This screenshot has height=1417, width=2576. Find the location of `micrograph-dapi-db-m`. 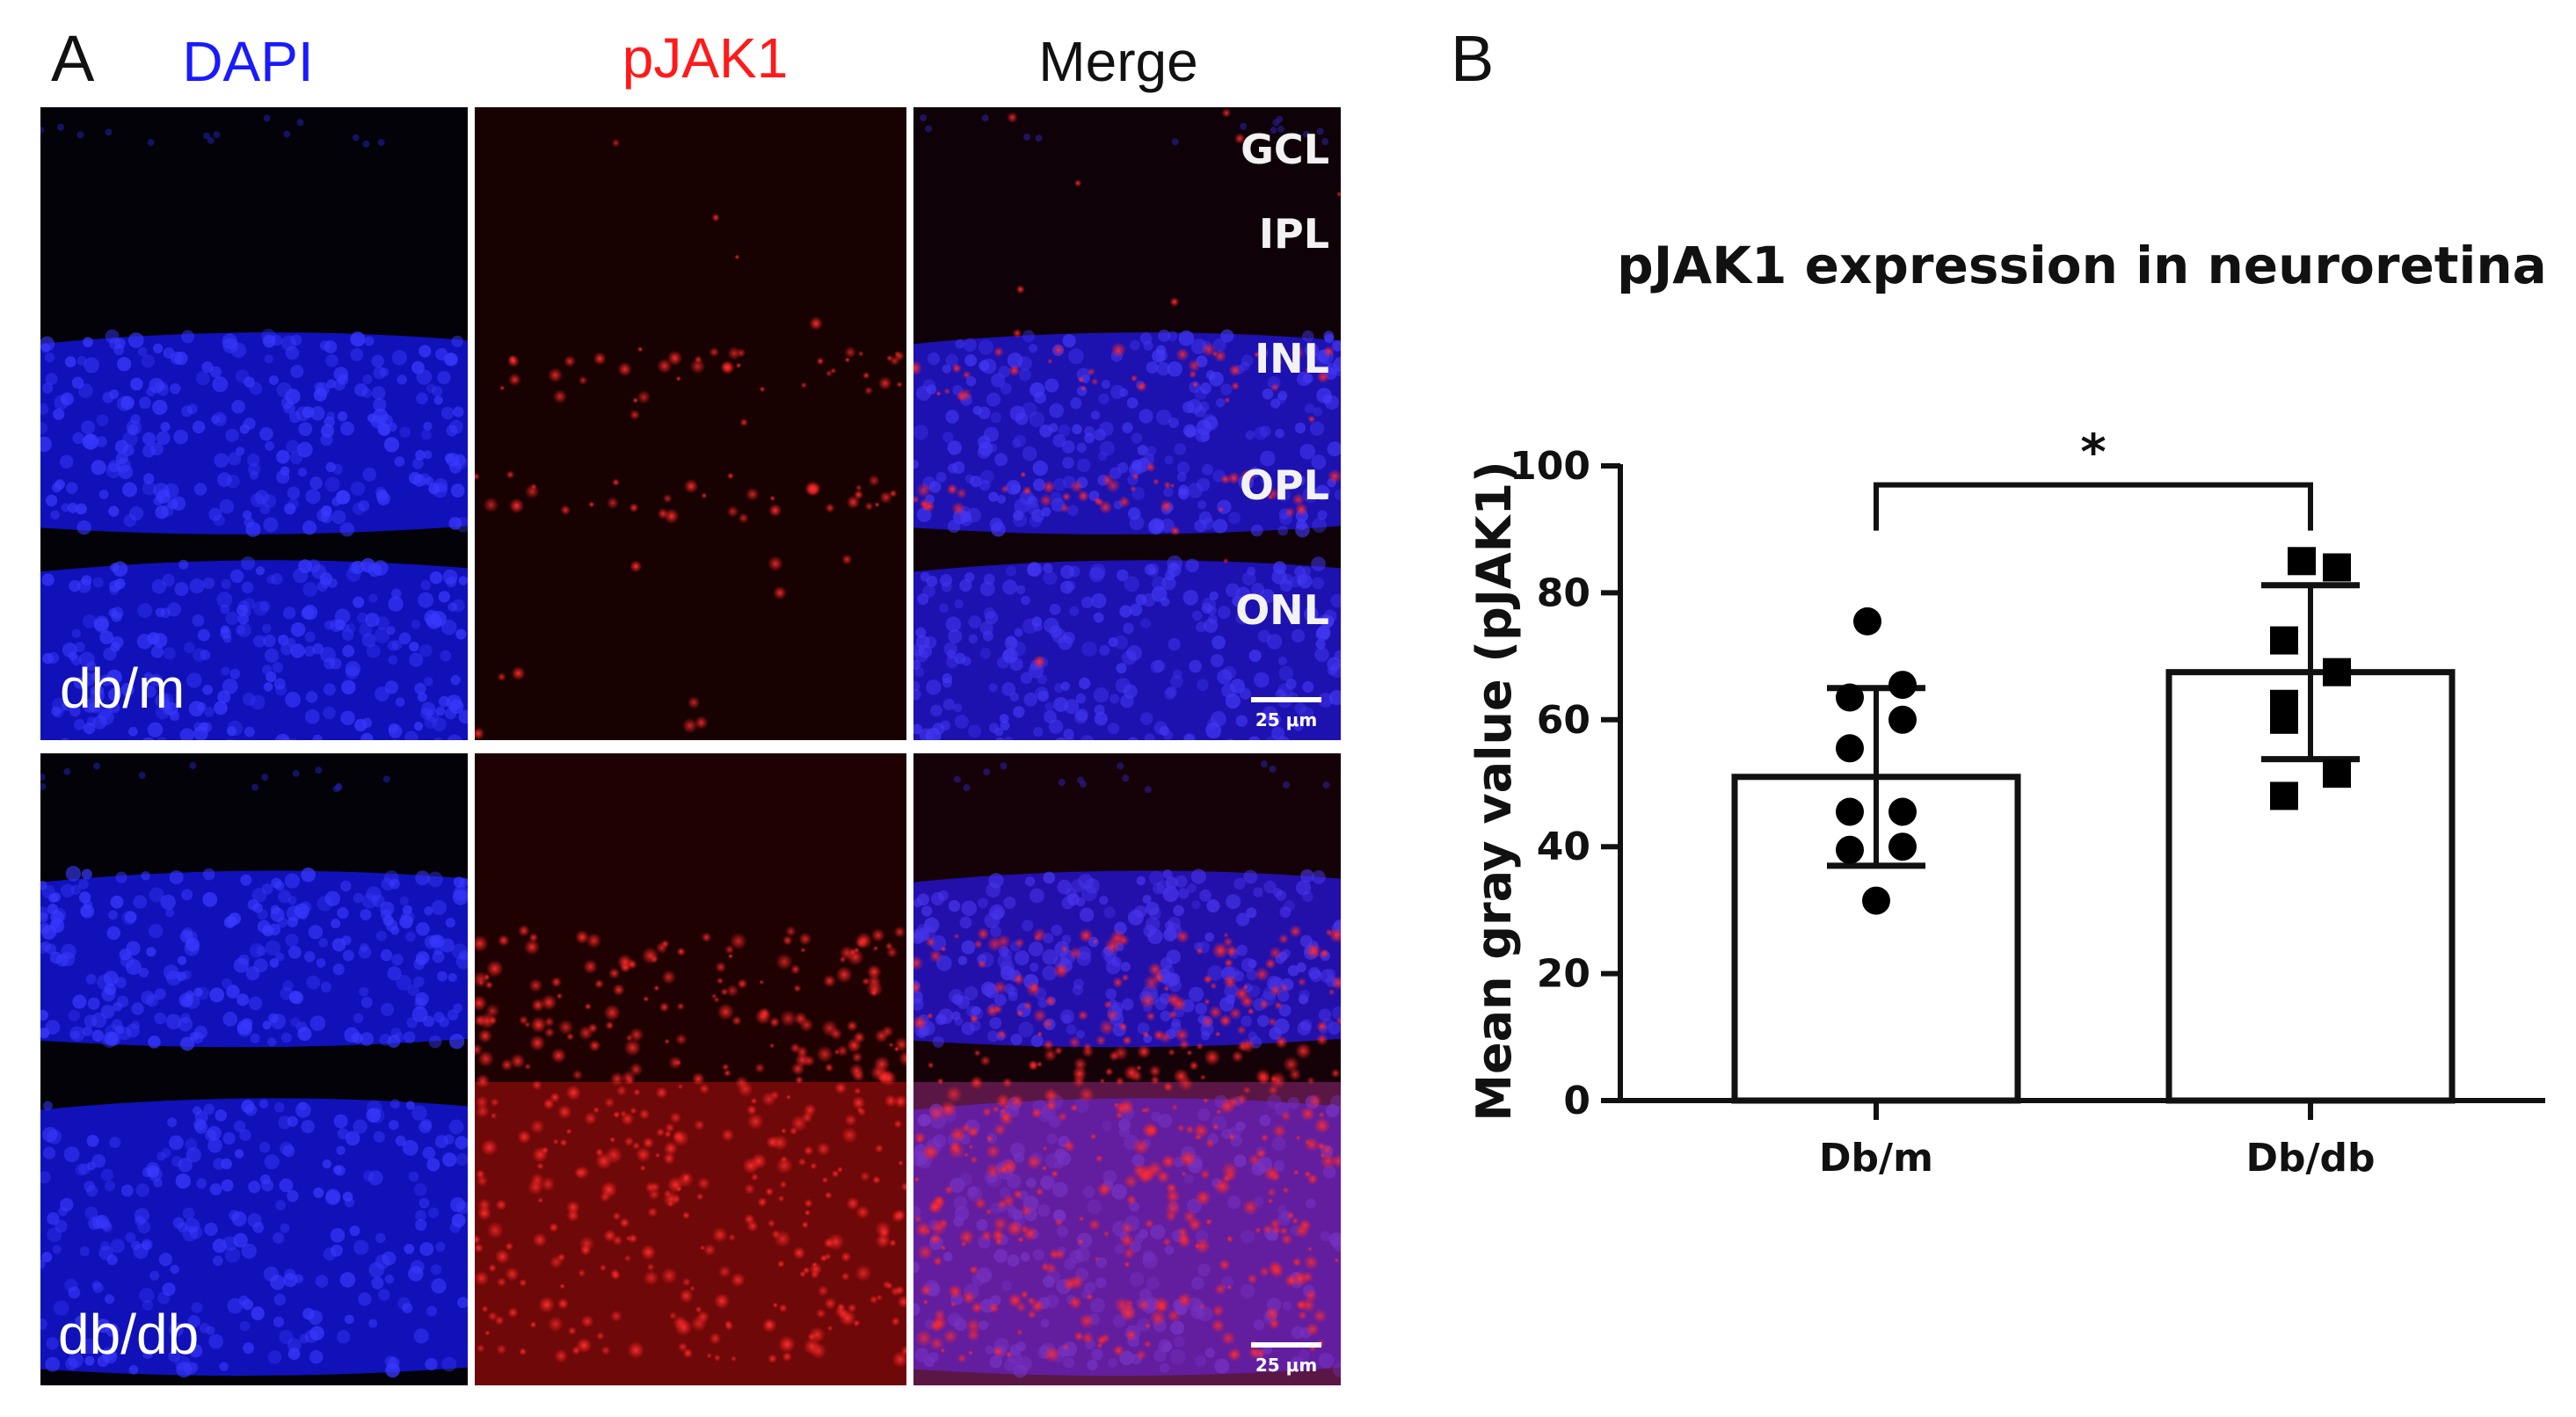

micrograph-dapi-db-m is located at coordinates (254, 423).